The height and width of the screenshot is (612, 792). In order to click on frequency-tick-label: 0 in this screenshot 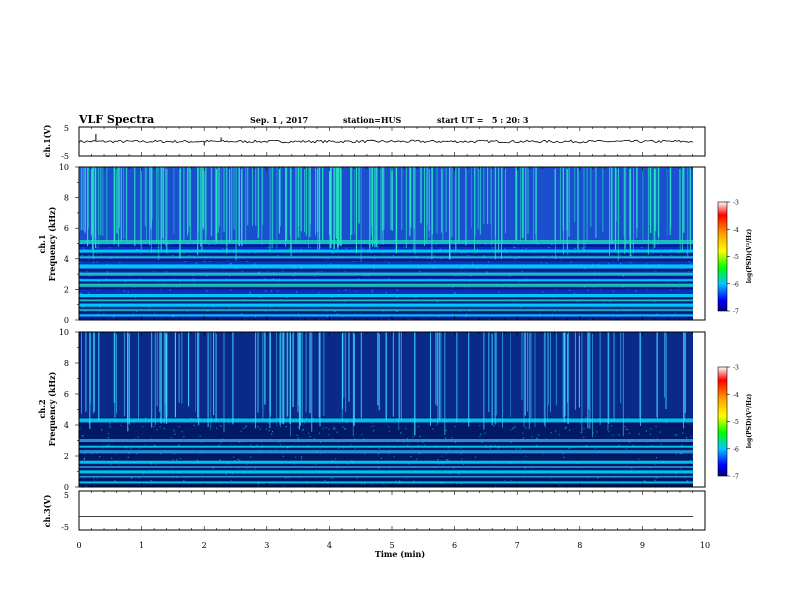, I will do `click(66, 487)`.